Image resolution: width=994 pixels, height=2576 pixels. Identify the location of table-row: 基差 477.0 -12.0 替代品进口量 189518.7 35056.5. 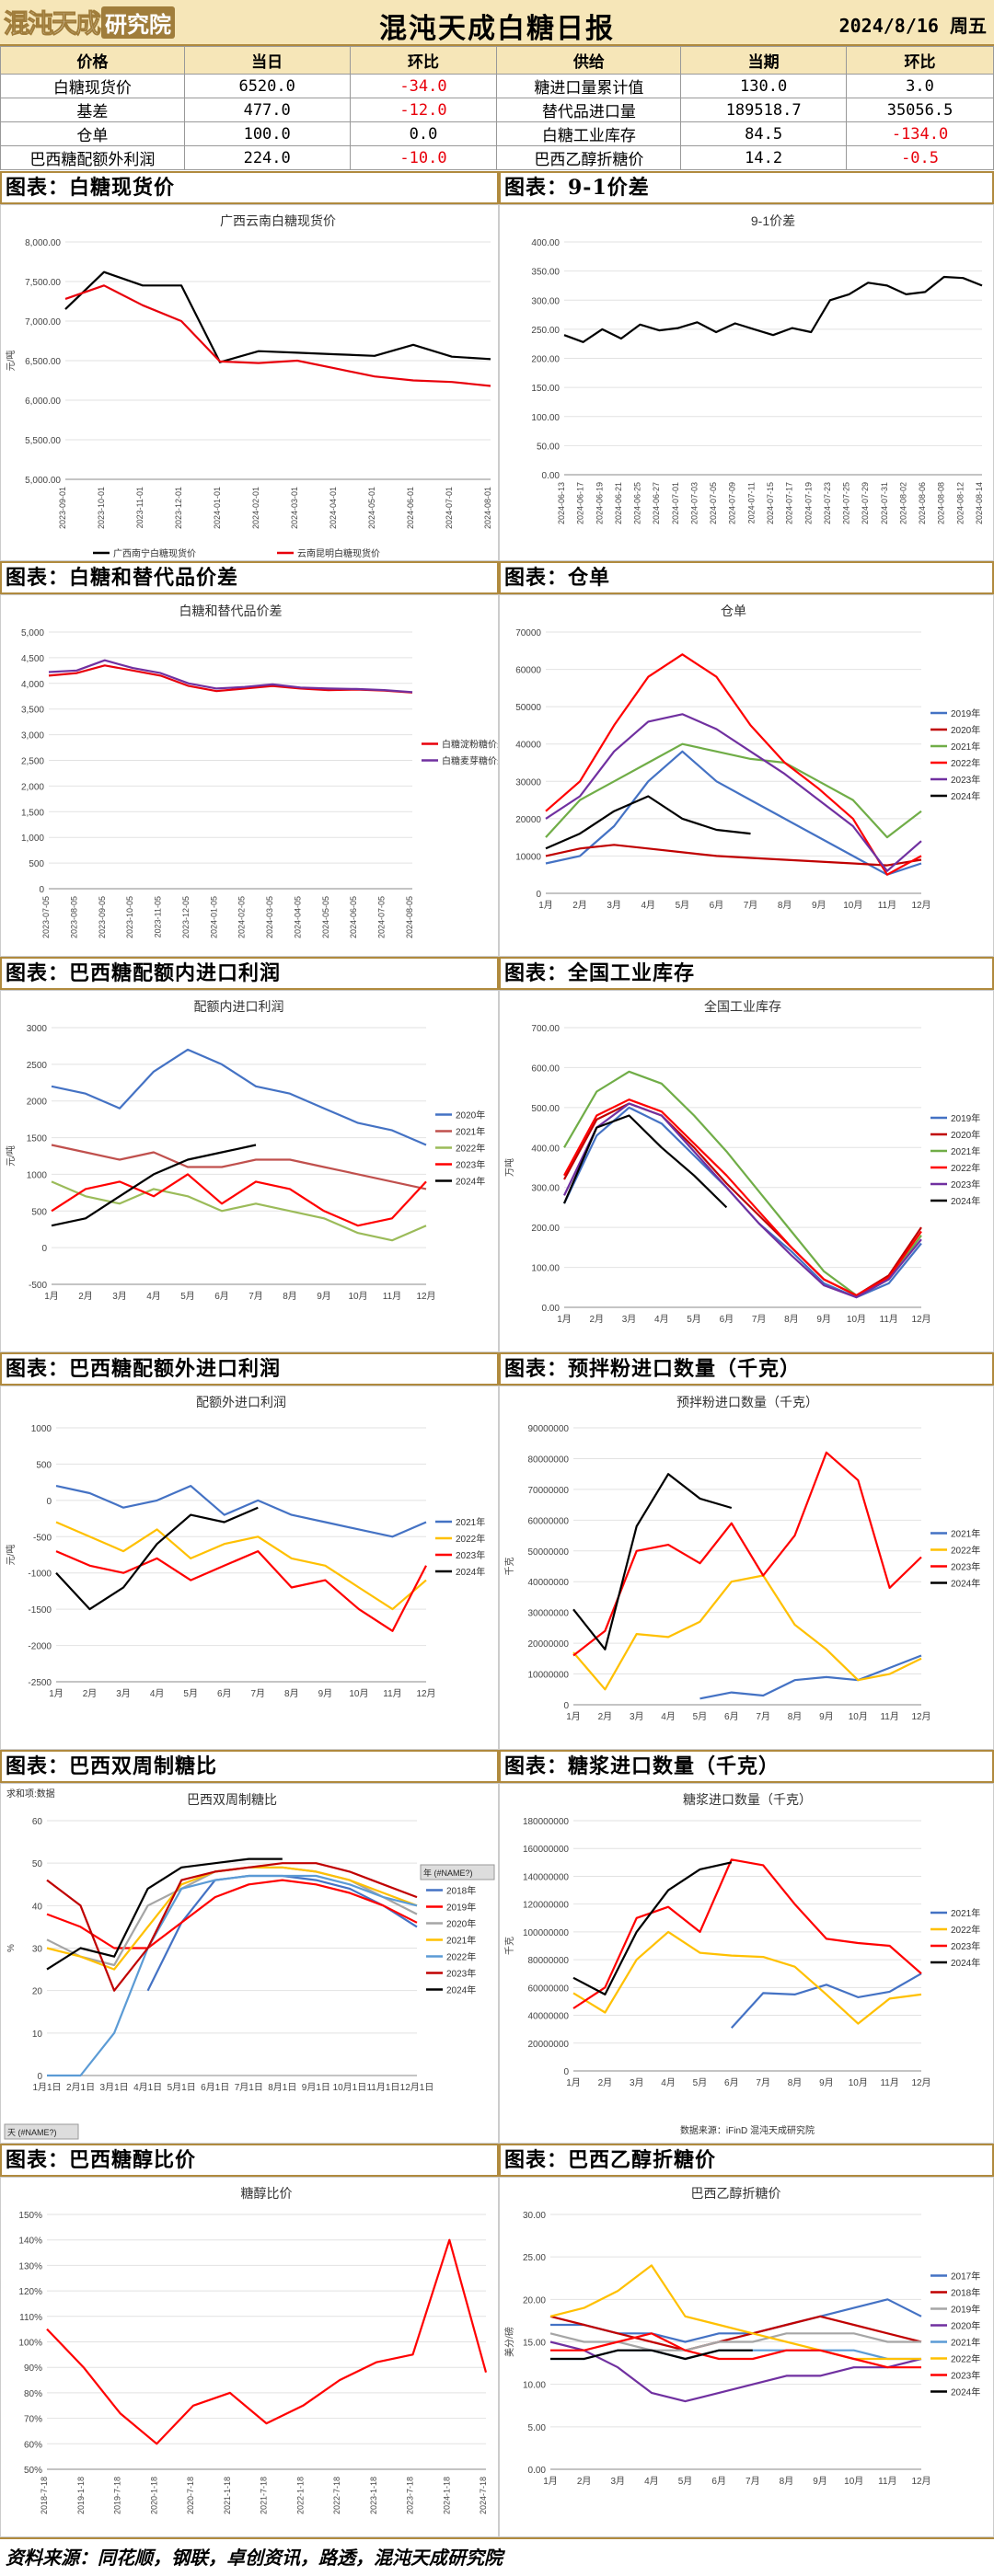
(497, 110).